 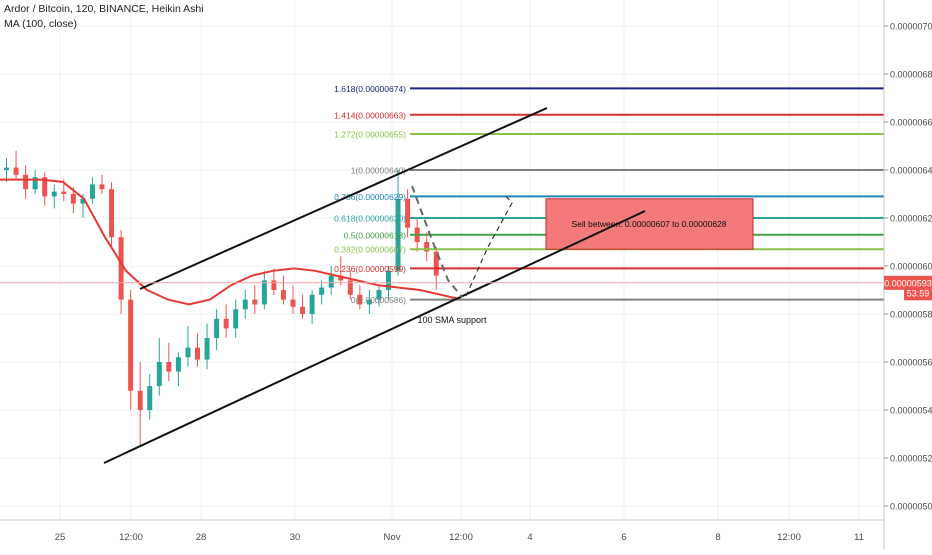 What do you see at coordinates (370, 219) in the screenshot?
I see `fib-level-label: 0.618(0.00000620)` at bounding box center [370, 219].